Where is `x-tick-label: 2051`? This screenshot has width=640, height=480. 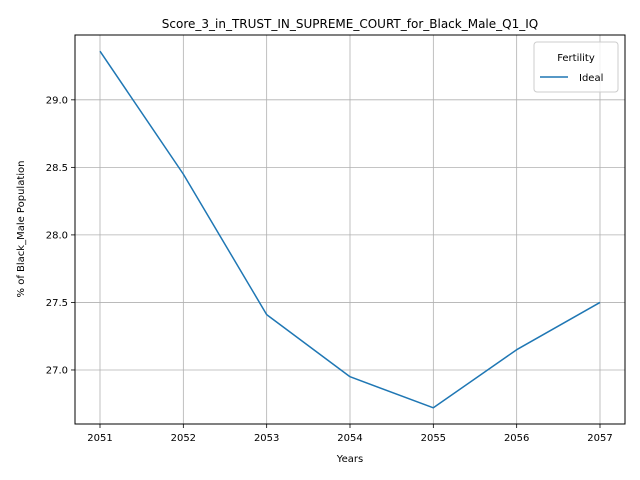
x-tick-label: 2051 is located at coordinates (99, 438).